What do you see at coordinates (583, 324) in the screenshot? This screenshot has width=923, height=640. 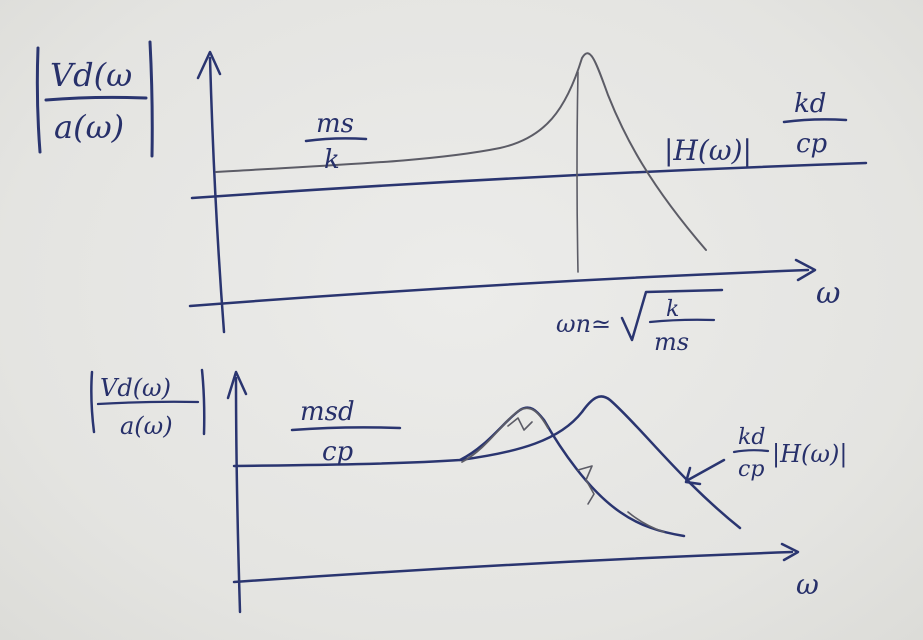 I see `resonance-lhs: ωn≃` at bounding box center [583, 324].